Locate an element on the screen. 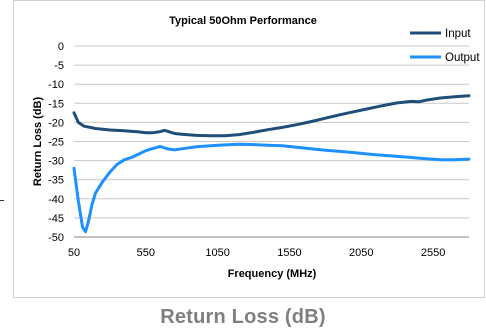  legend: Input Output is located at coordinates (445, 46).